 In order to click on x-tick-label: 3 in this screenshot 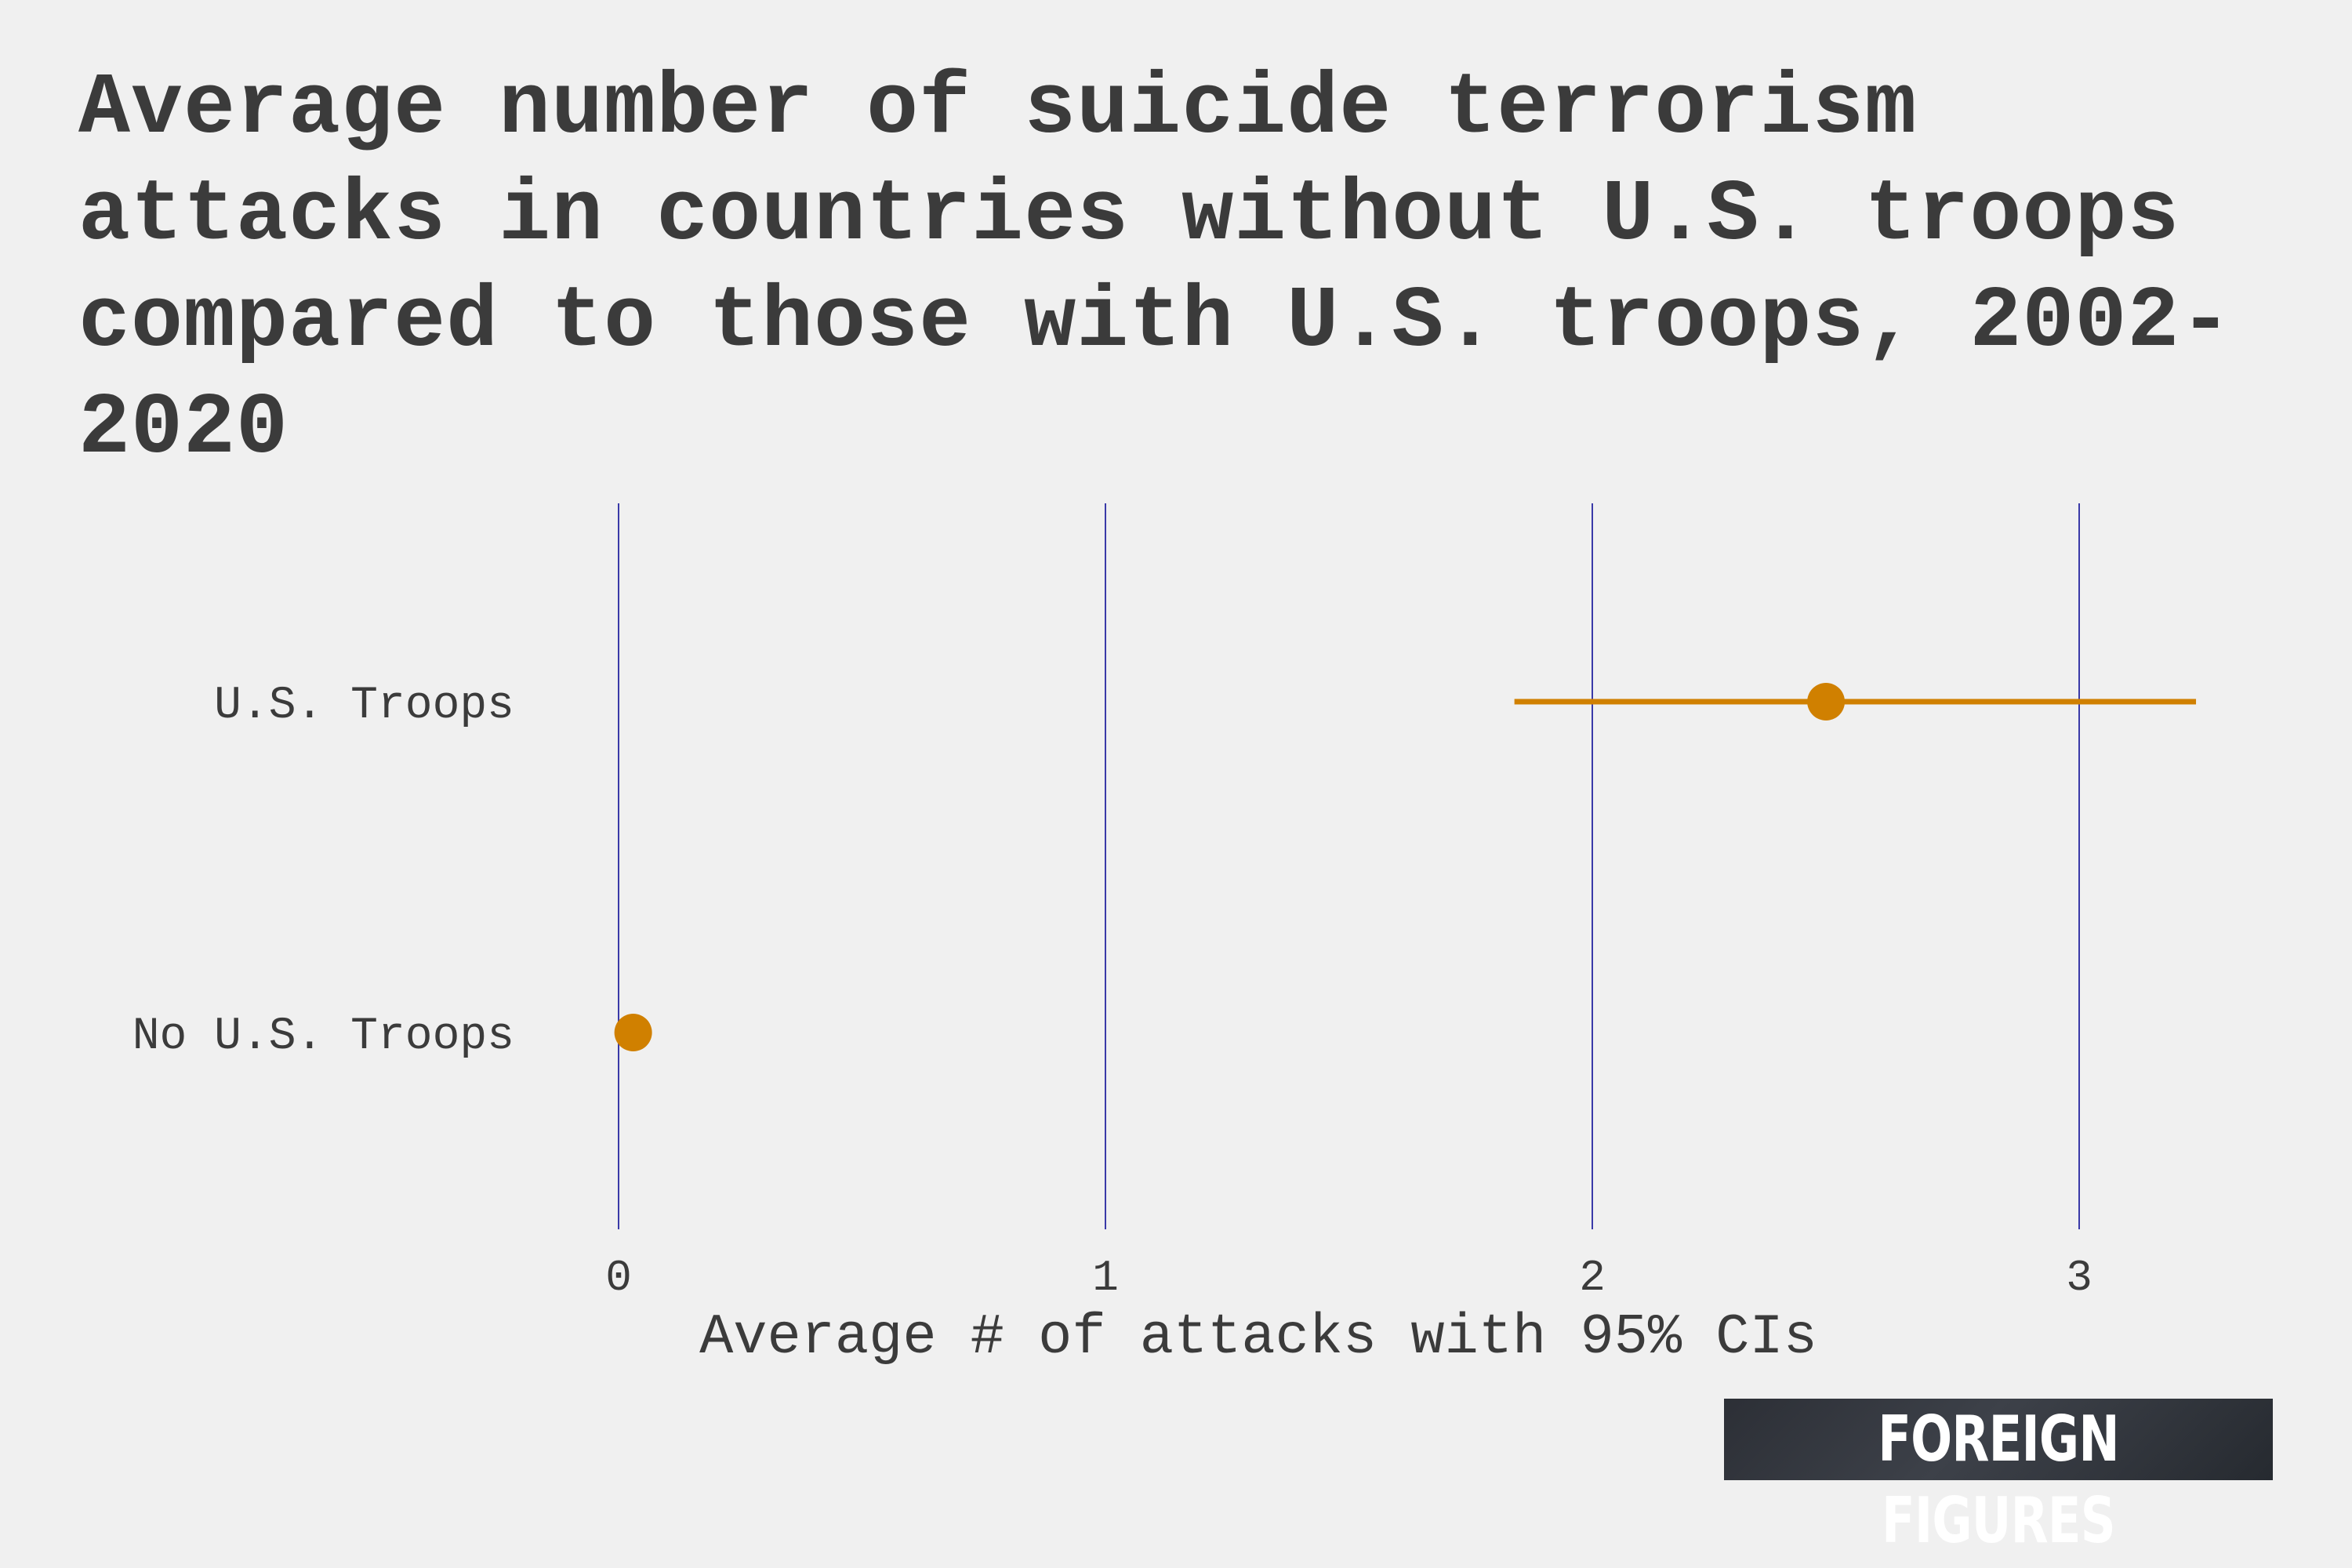, I will do `click(2079, 1278)`.